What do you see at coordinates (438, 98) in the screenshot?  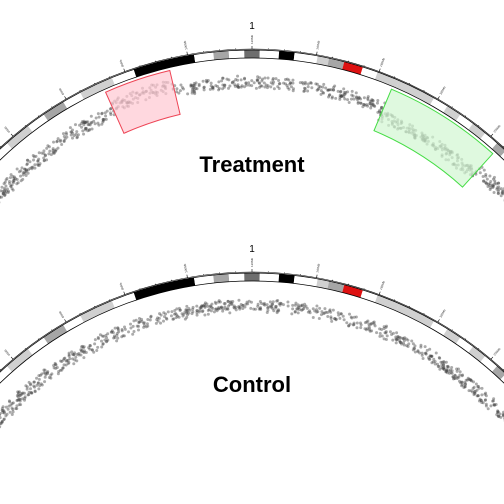 I see `treatment-major-tick` at bounding box center [438, 98].